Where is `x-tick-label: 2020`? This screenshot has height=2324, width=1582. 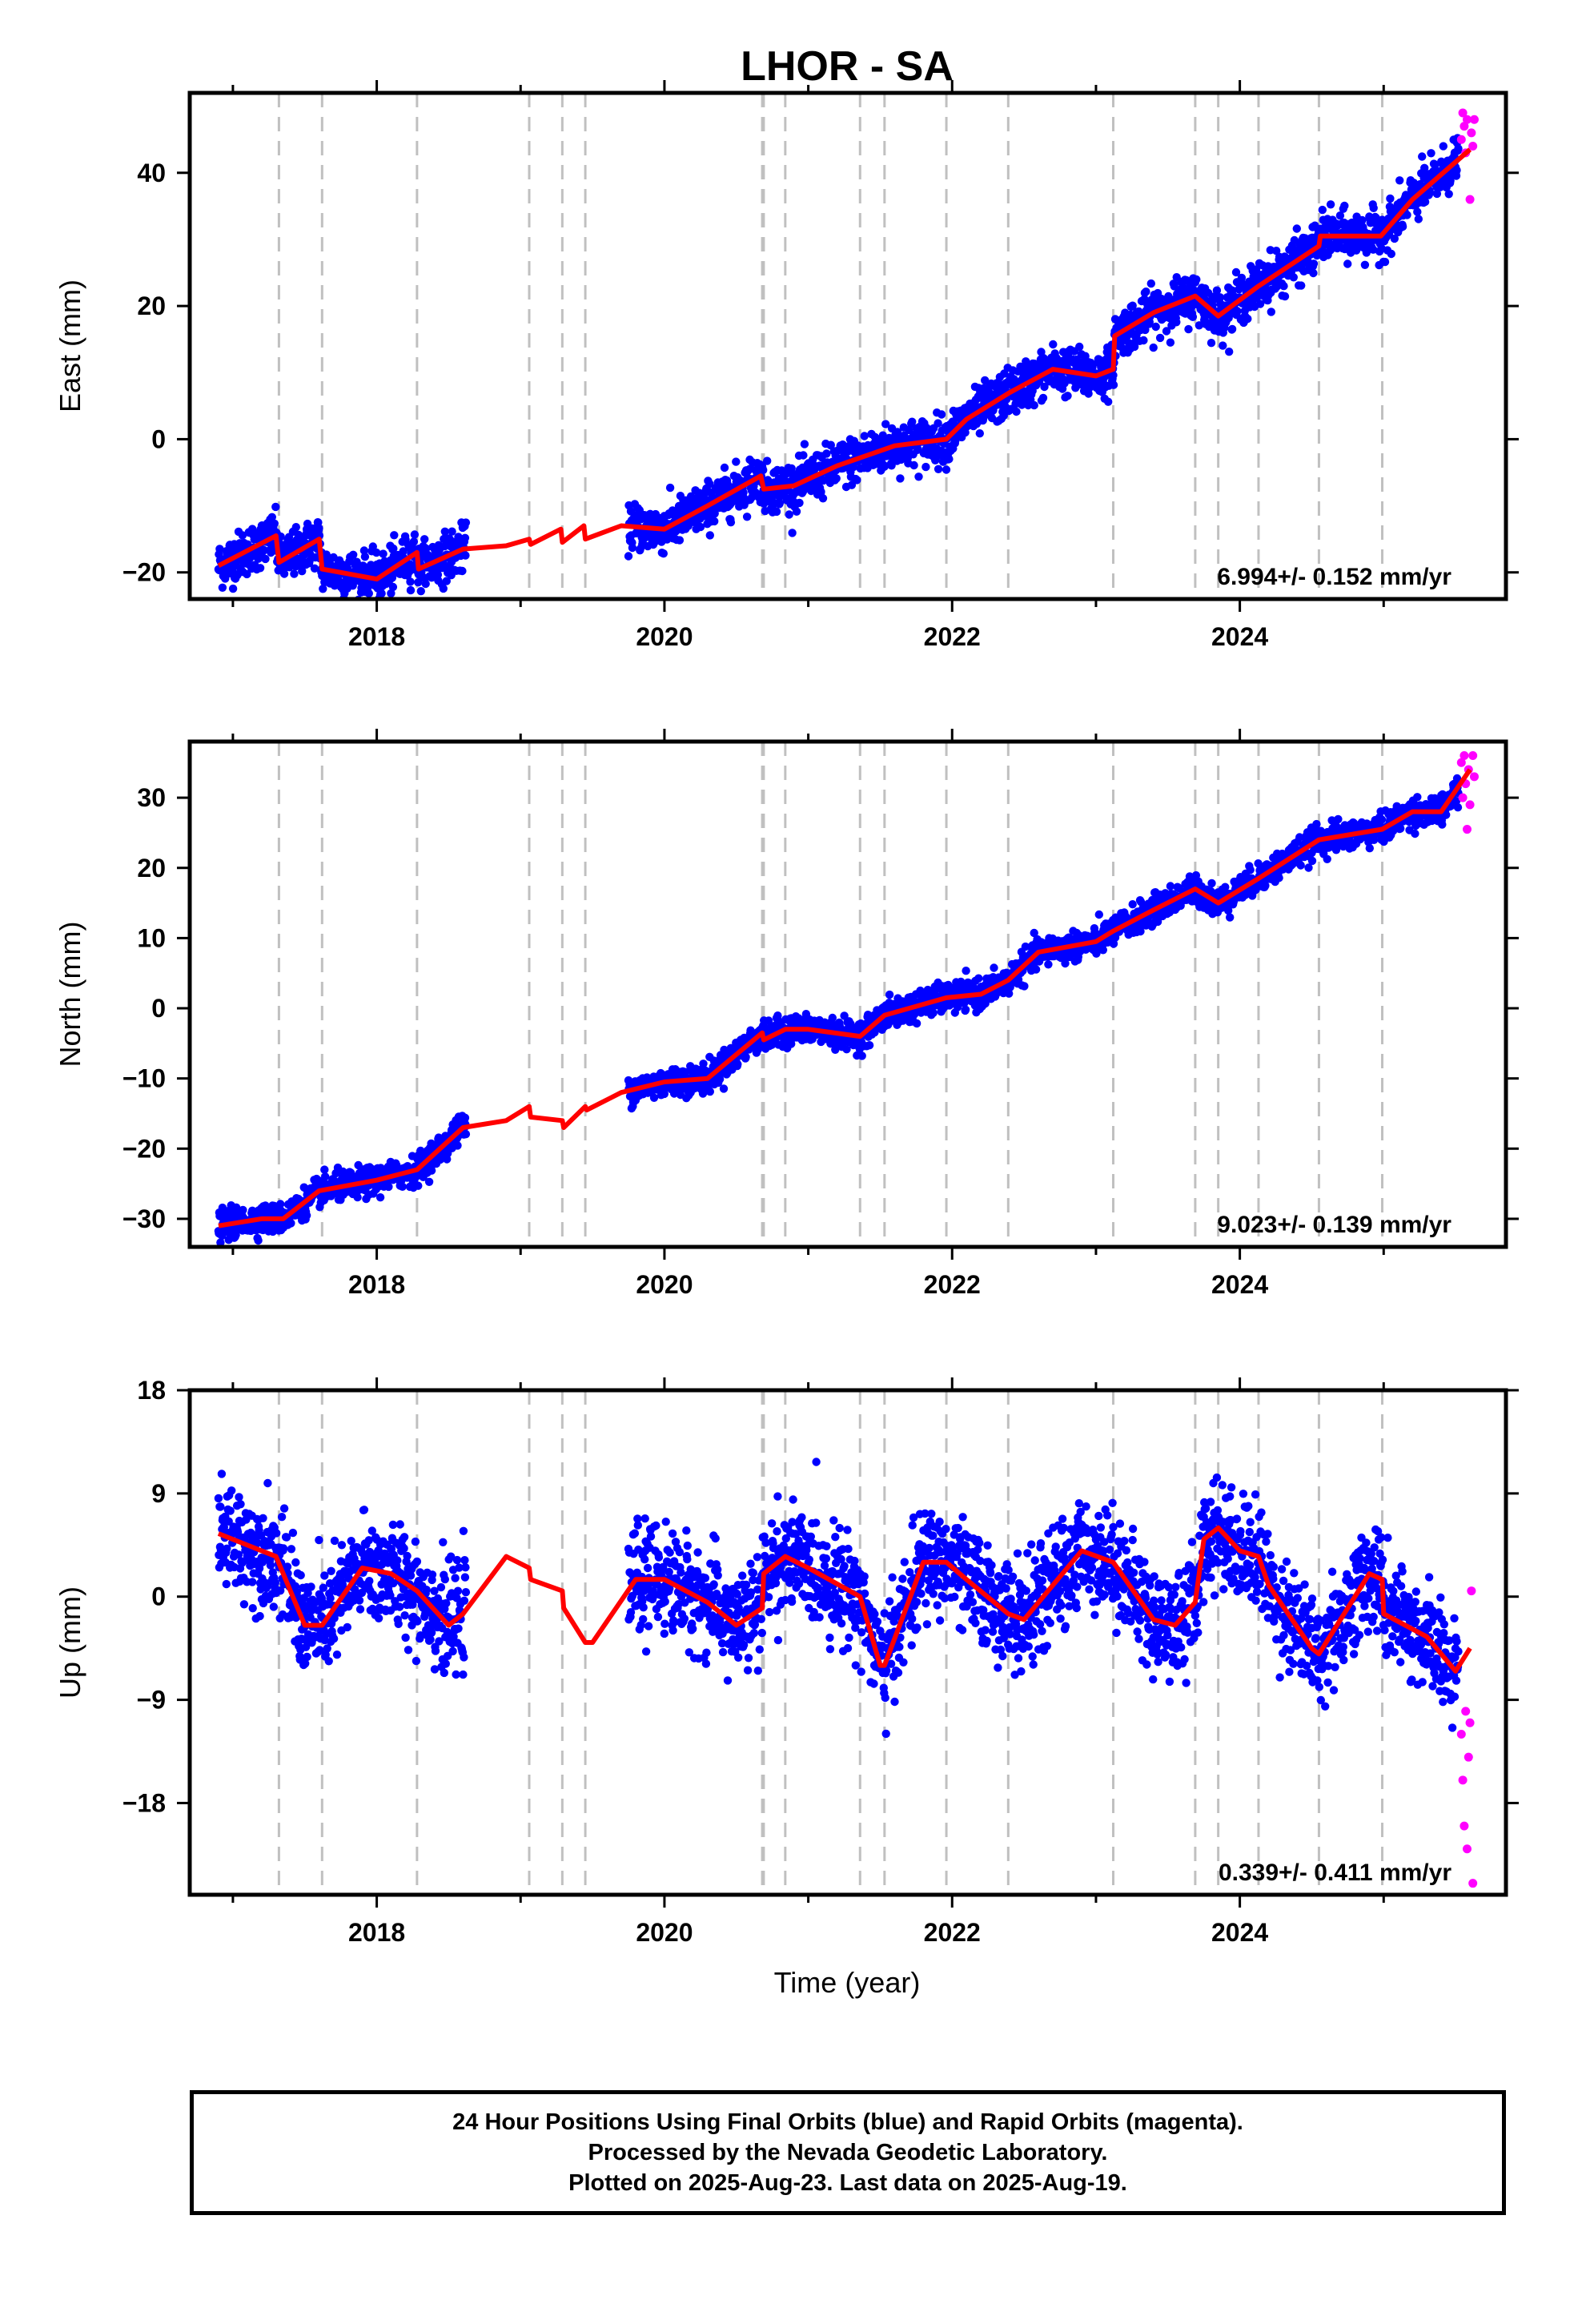 x-tick-label: 2020 is located at coordinates (664, 636).